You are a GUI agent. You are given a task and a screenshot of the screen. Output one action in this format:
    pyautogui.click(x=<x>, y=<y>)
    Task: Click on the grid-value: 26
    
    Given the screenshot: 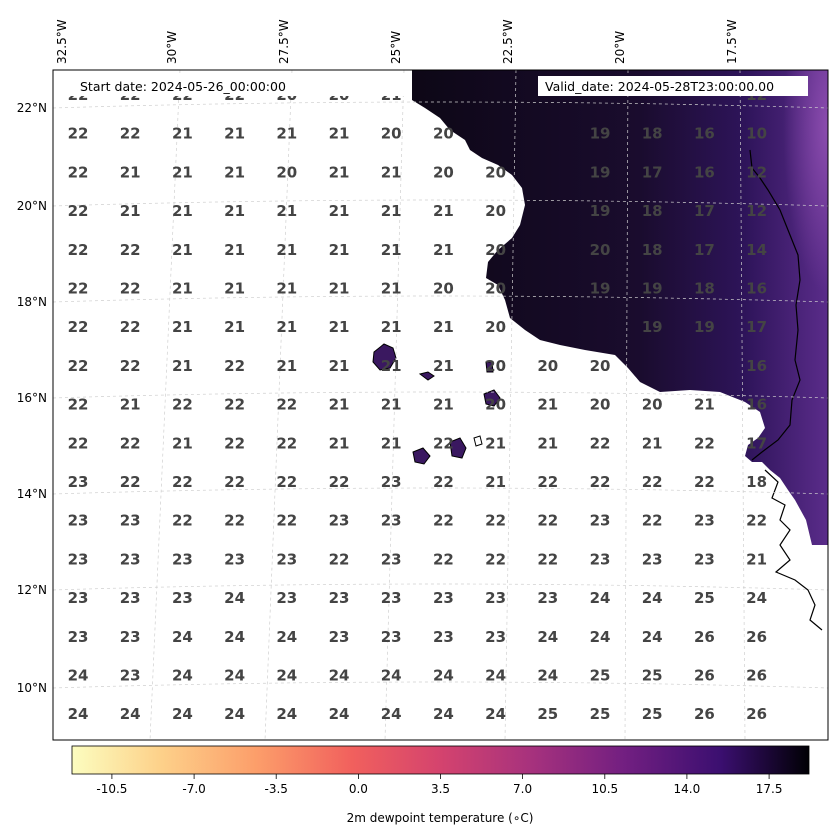 What is the action you would take?
    pyautogui.click(x=756, y=676)
    